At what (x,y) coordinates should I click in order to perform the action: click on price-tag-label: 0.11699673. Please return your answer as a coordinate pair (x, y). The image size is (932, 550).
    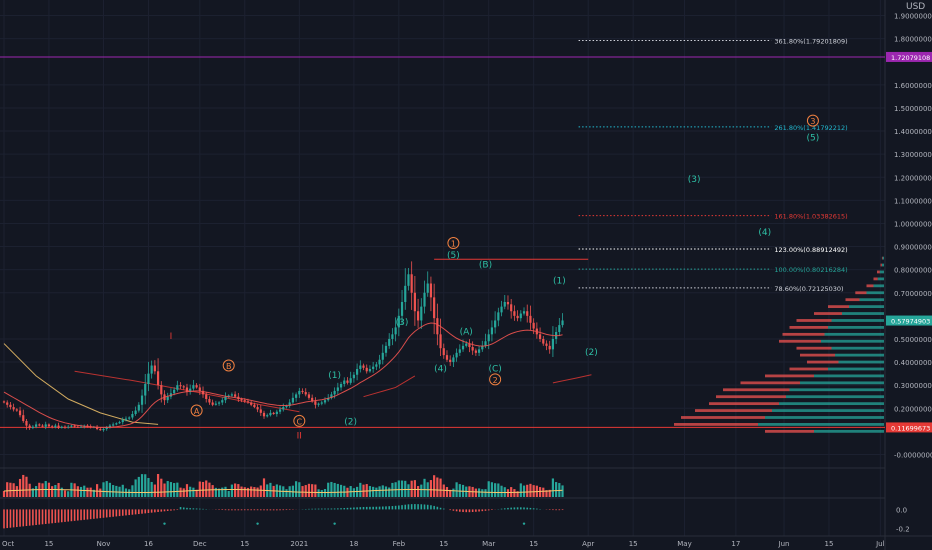
    Looking at the image, I should click on (910, 428).